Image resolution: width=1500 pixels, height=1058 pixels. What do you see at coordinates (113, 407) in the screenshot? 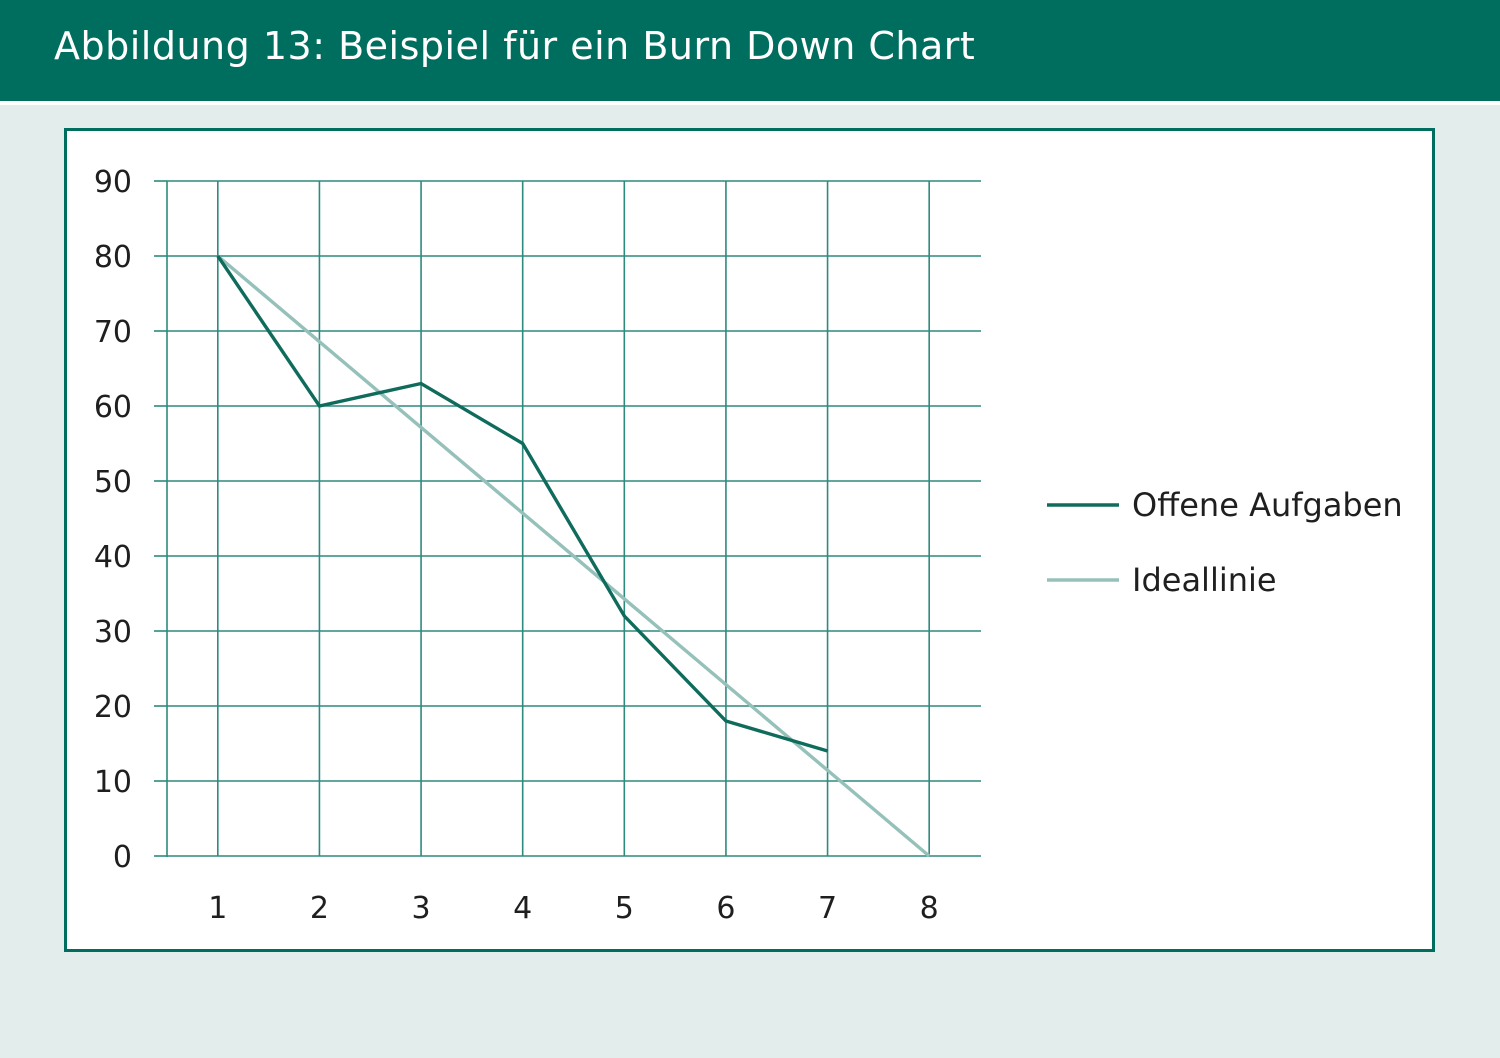
I see `y-tick-label: 60` at bounding box center [113, 407].